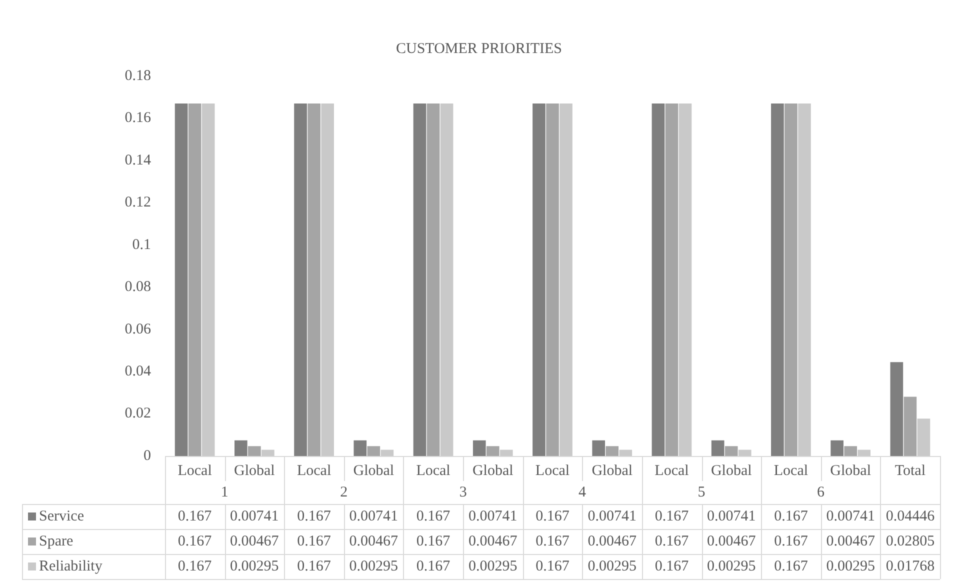 The width and height of the screenshot is (958, 587). What do you see at coordinates (61, 516) in the screenshot?
I see `legend-label: Service` at bounding box center [61, 516].